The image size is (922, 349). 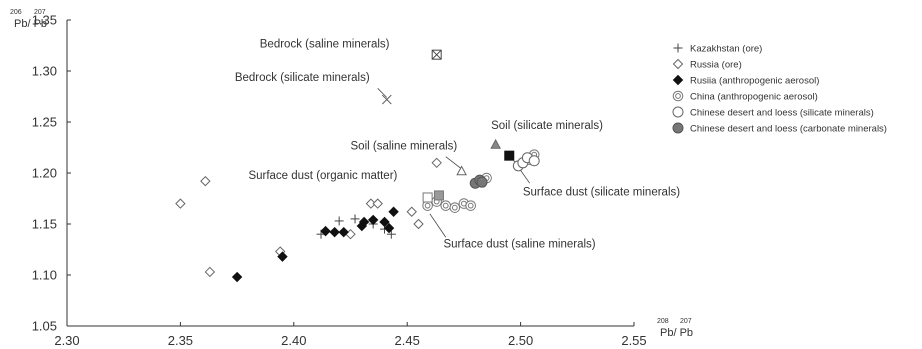 I want to click on x-axis-label: Pb/ Pb, so click(x=676, y=333).